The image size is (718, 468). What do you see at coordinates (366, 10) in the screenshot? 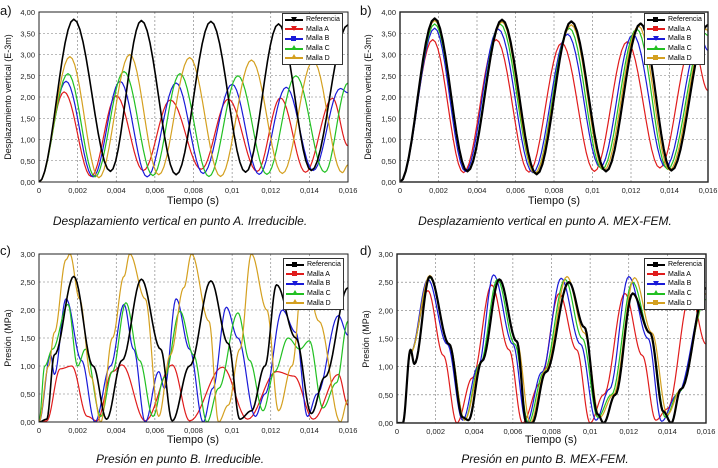
I see `panel-label: b)` at bounding box center [366, 10].